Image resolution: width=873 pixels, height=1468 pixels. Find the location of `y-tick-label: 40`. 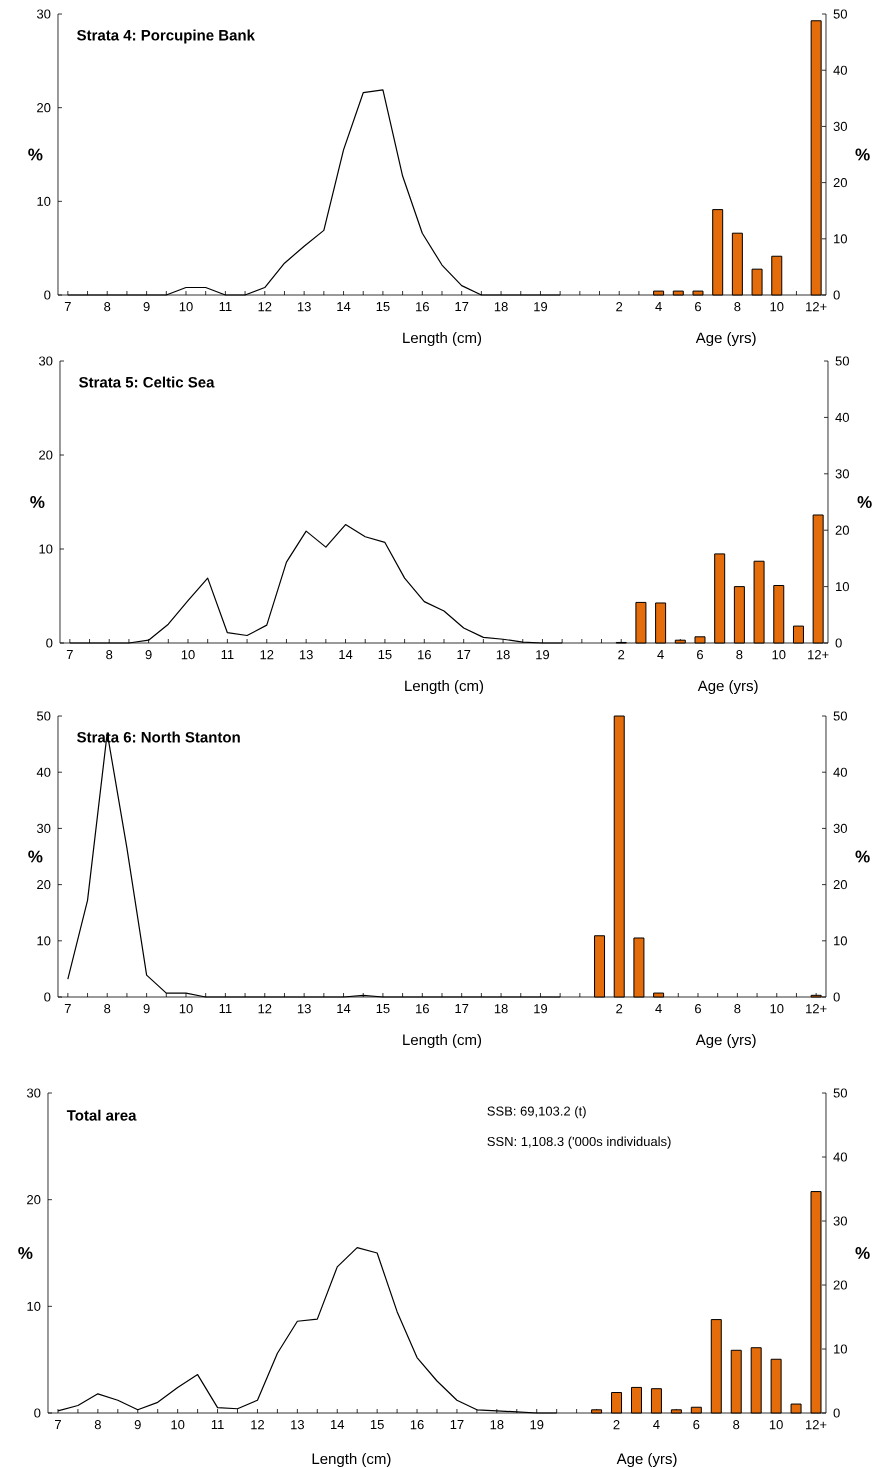

y-tick-label: 40 is located at coordinates (43, 772).